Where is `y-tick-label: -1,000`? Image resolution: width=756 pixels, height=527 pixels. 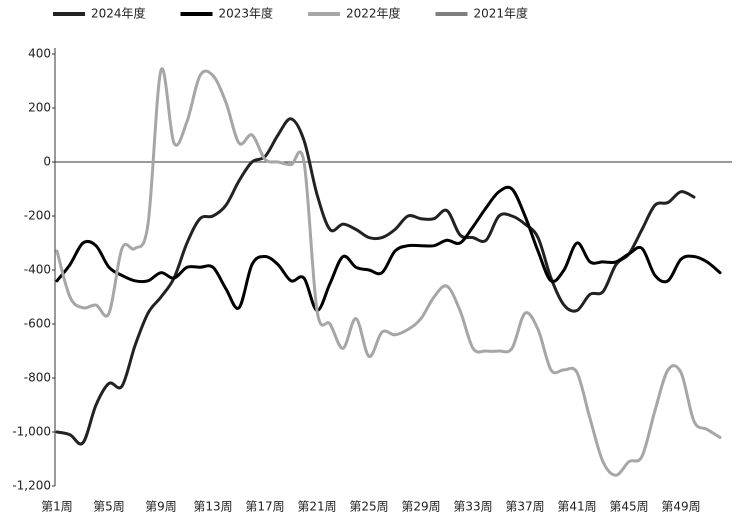
y-tick-label: -1,000 is located at coordinates (31, 432).